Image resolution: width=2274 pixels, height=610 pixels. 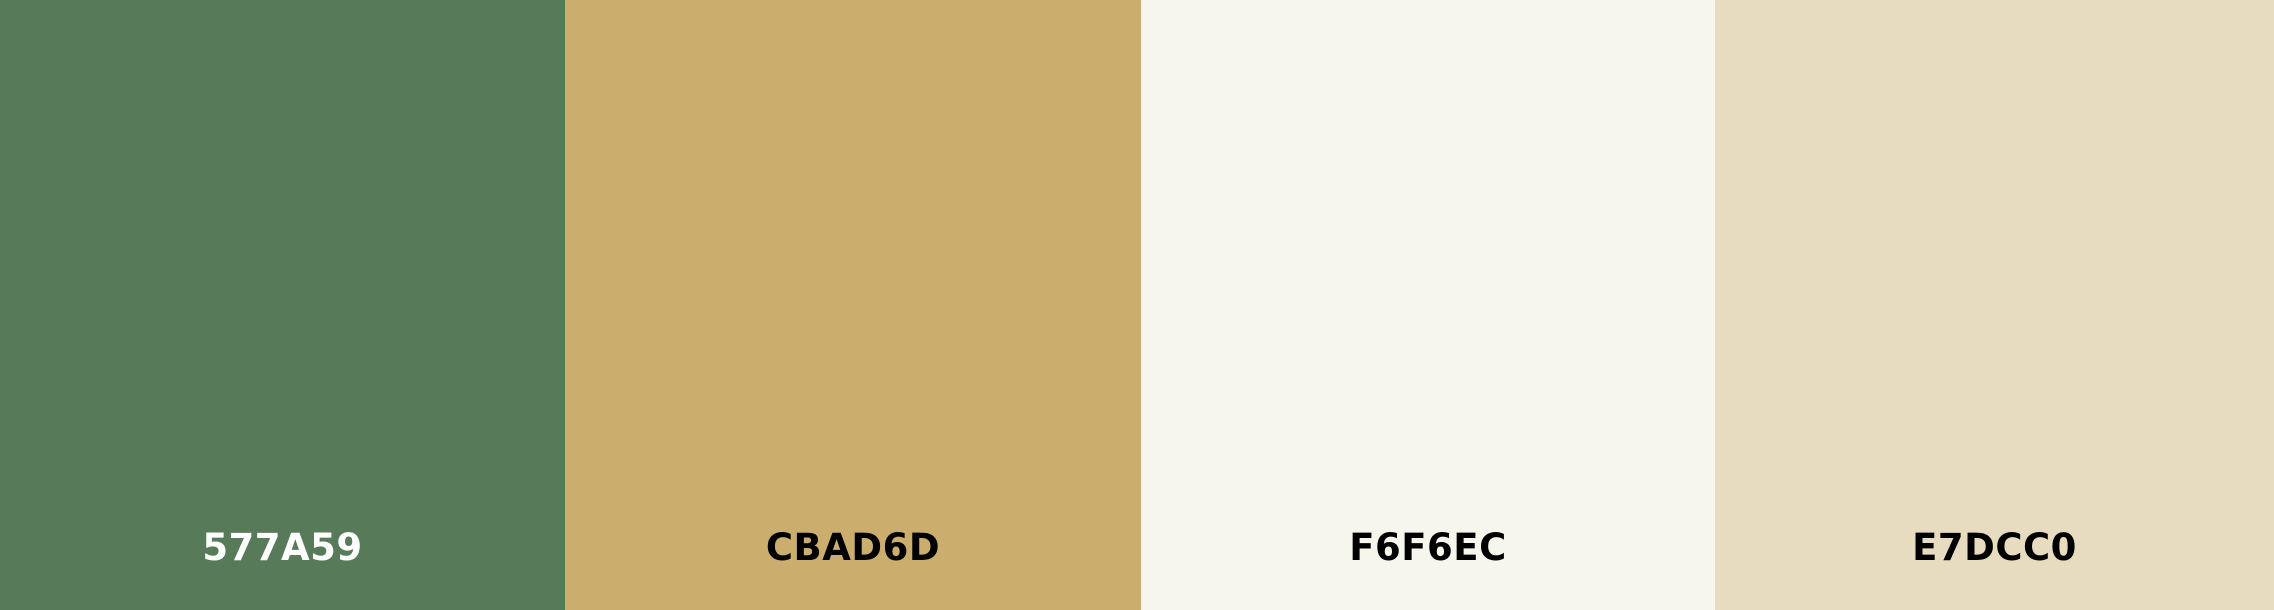 What do you see at coordinates (1428, 547) in the screenshot?
I see `hex-code-label: F6F6EC` at bounding box center [1428, 547].